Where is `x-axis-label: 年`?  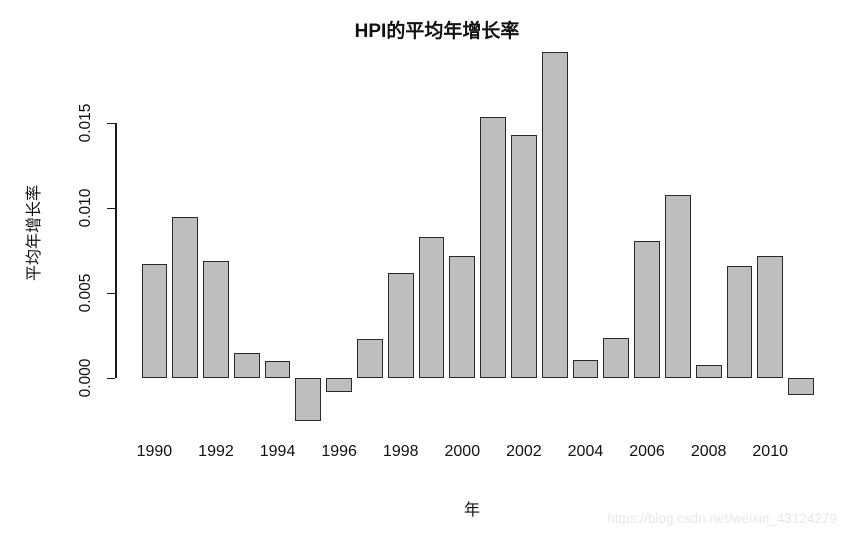
x-axis-label: 年 is located at coordinates (472, 510).